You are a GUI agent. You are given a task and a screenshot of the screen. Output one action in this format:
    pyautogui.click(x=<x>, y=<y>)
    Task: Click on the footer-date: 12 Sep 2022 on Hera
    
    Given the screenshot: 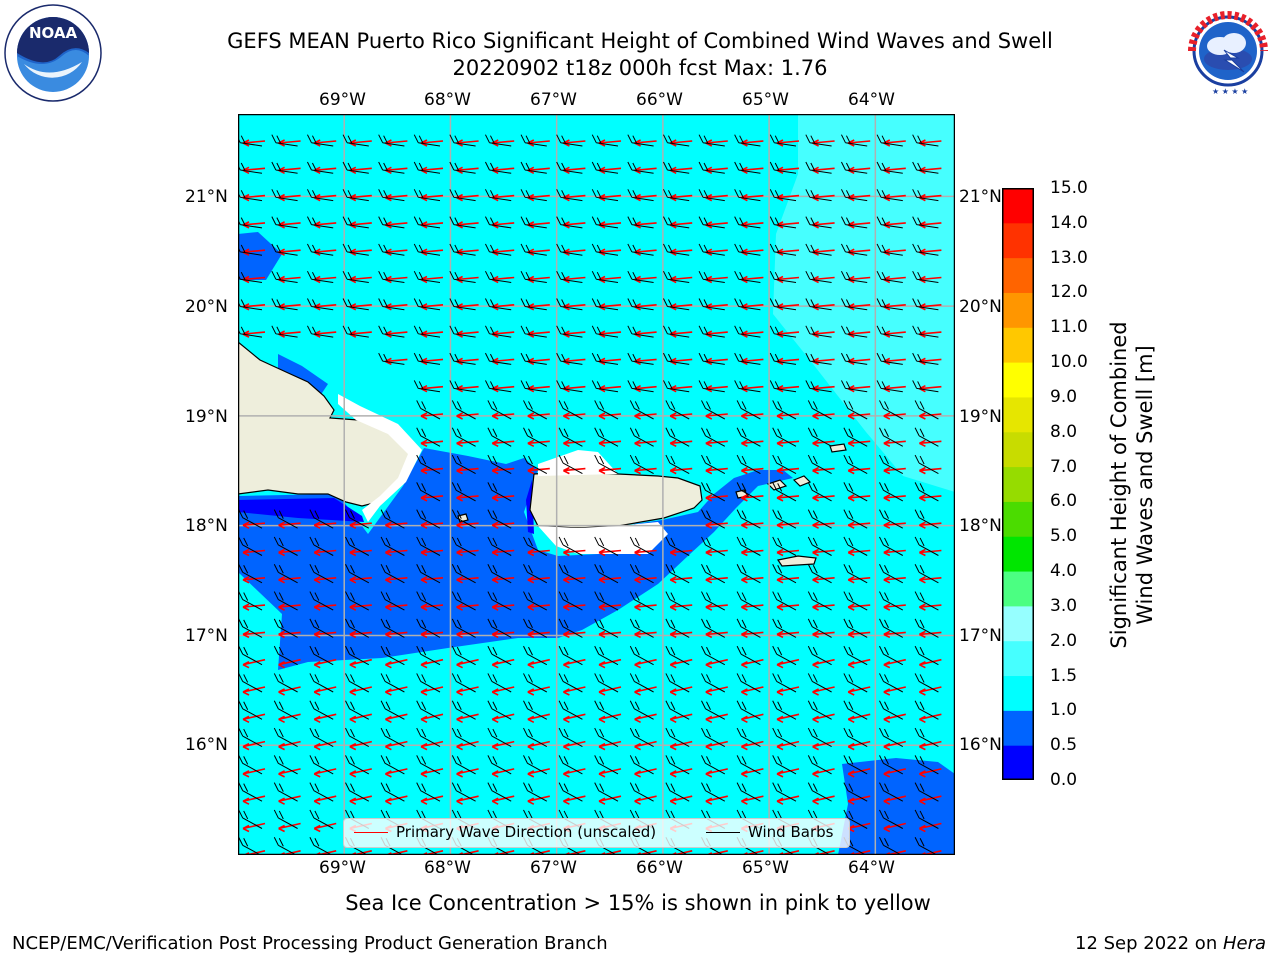 What is the action you would take?
    pyautogui.click(x=1170, y=943)
    